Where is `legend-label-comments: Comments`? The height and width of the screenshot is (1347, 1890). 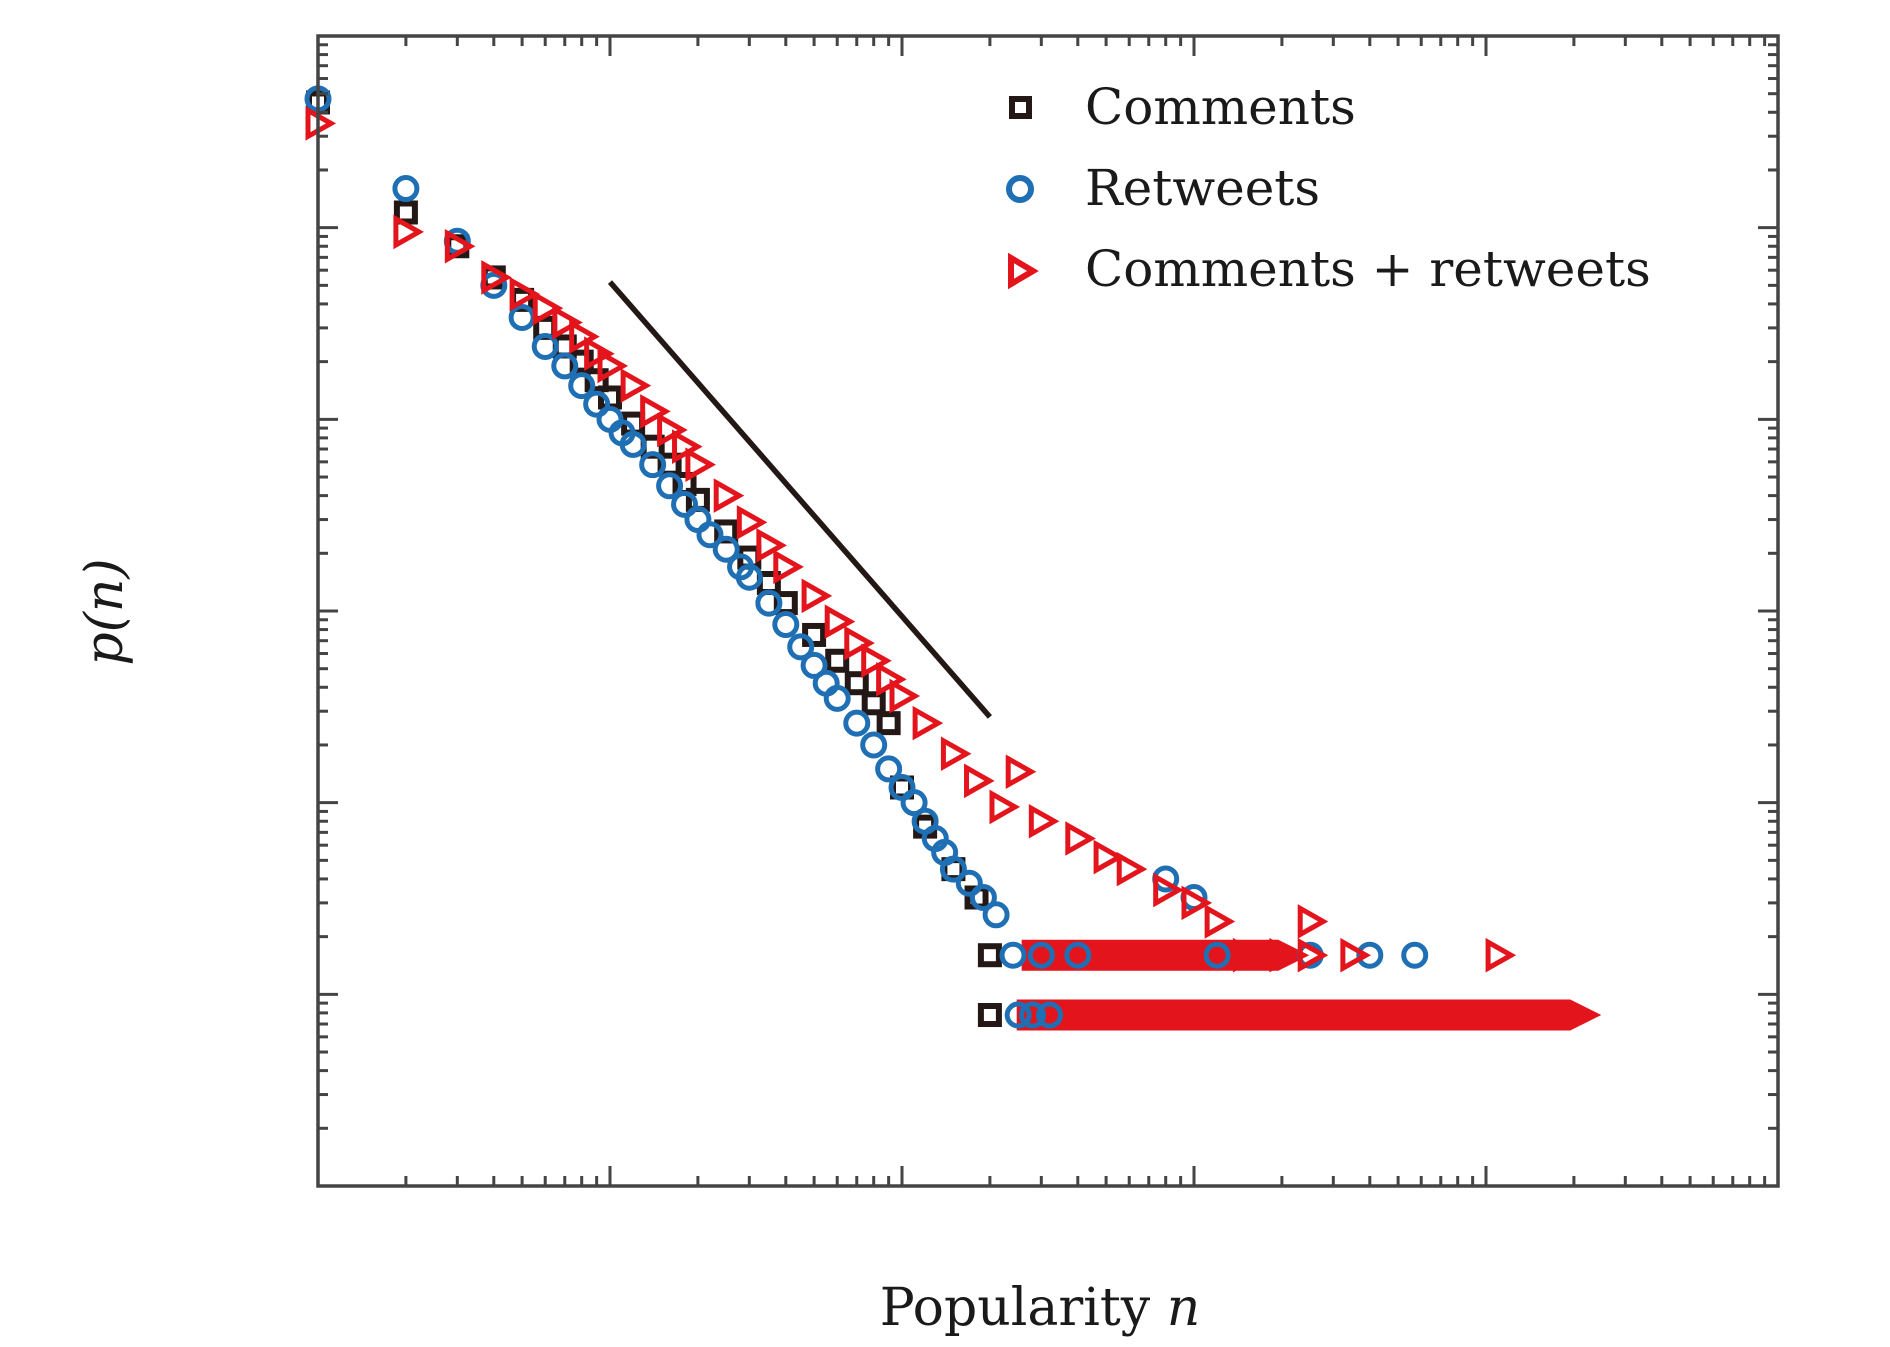 legend-label-comments: Comments is located at coordinates (1220, 107).